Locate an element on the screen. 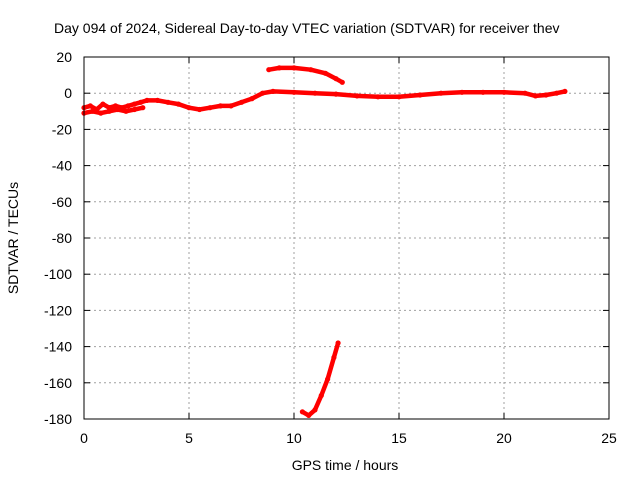 Image resolution: width=640 pixels, height=480 pixels. y-tick-label: -20 is located at coordinates (62, 129).